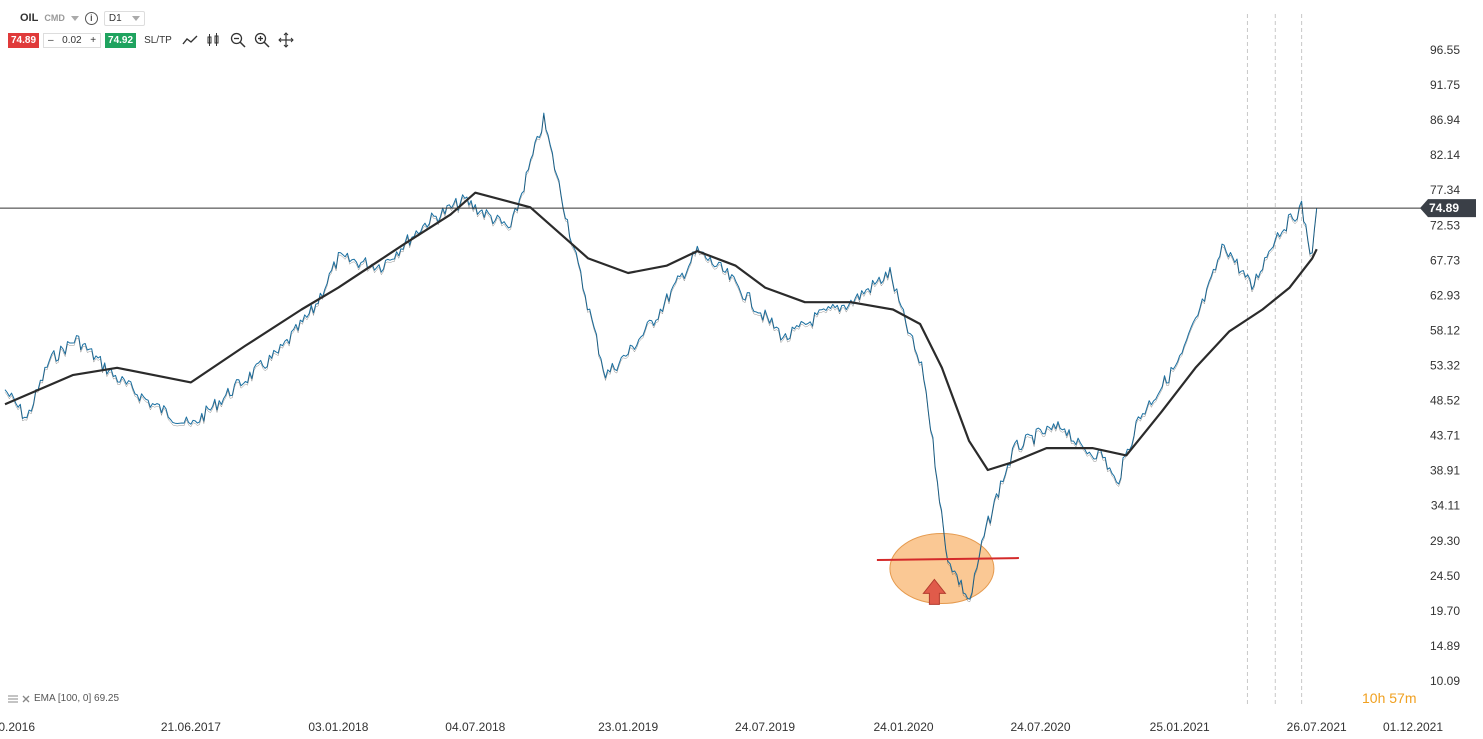  I want to click on plus-icon: +, so click(93, 40).